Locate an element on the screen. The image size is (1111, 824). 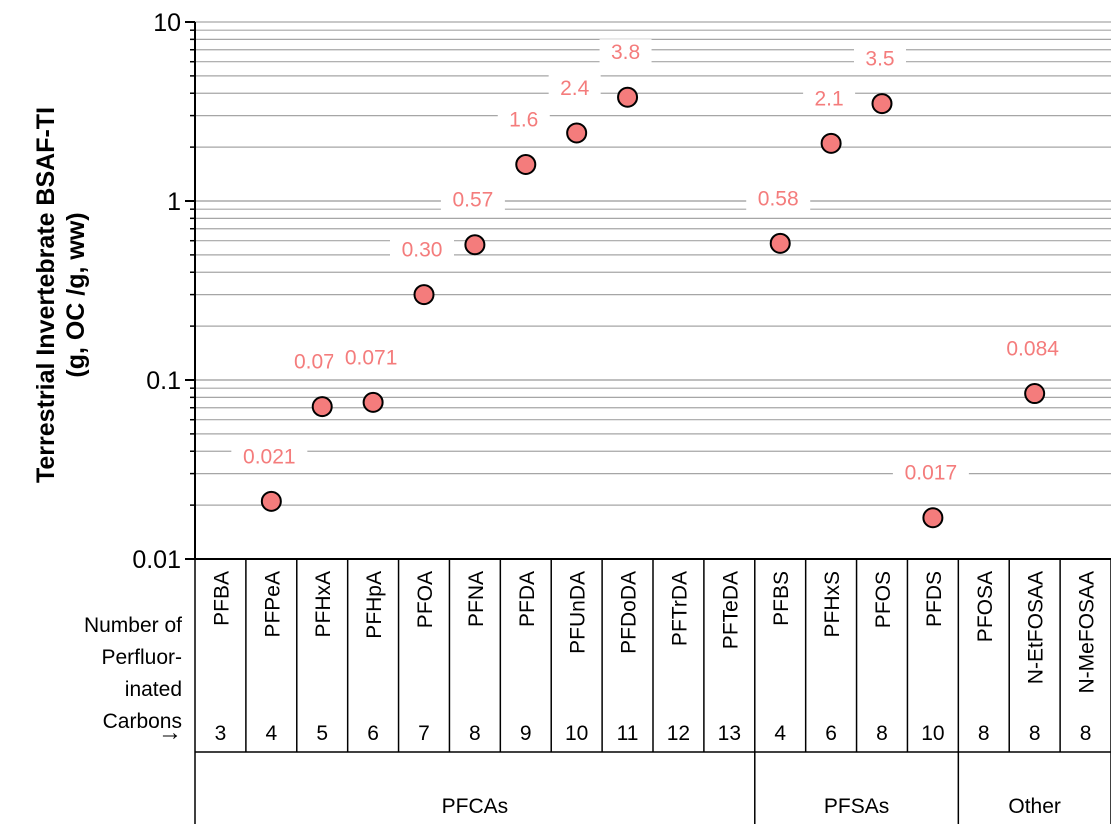
carbon-count: 5 is located at coordinates (322, 733).